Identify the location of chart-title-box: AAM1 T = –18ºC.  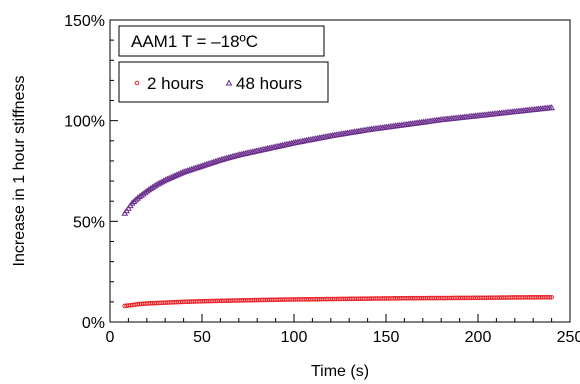
(221, 41).